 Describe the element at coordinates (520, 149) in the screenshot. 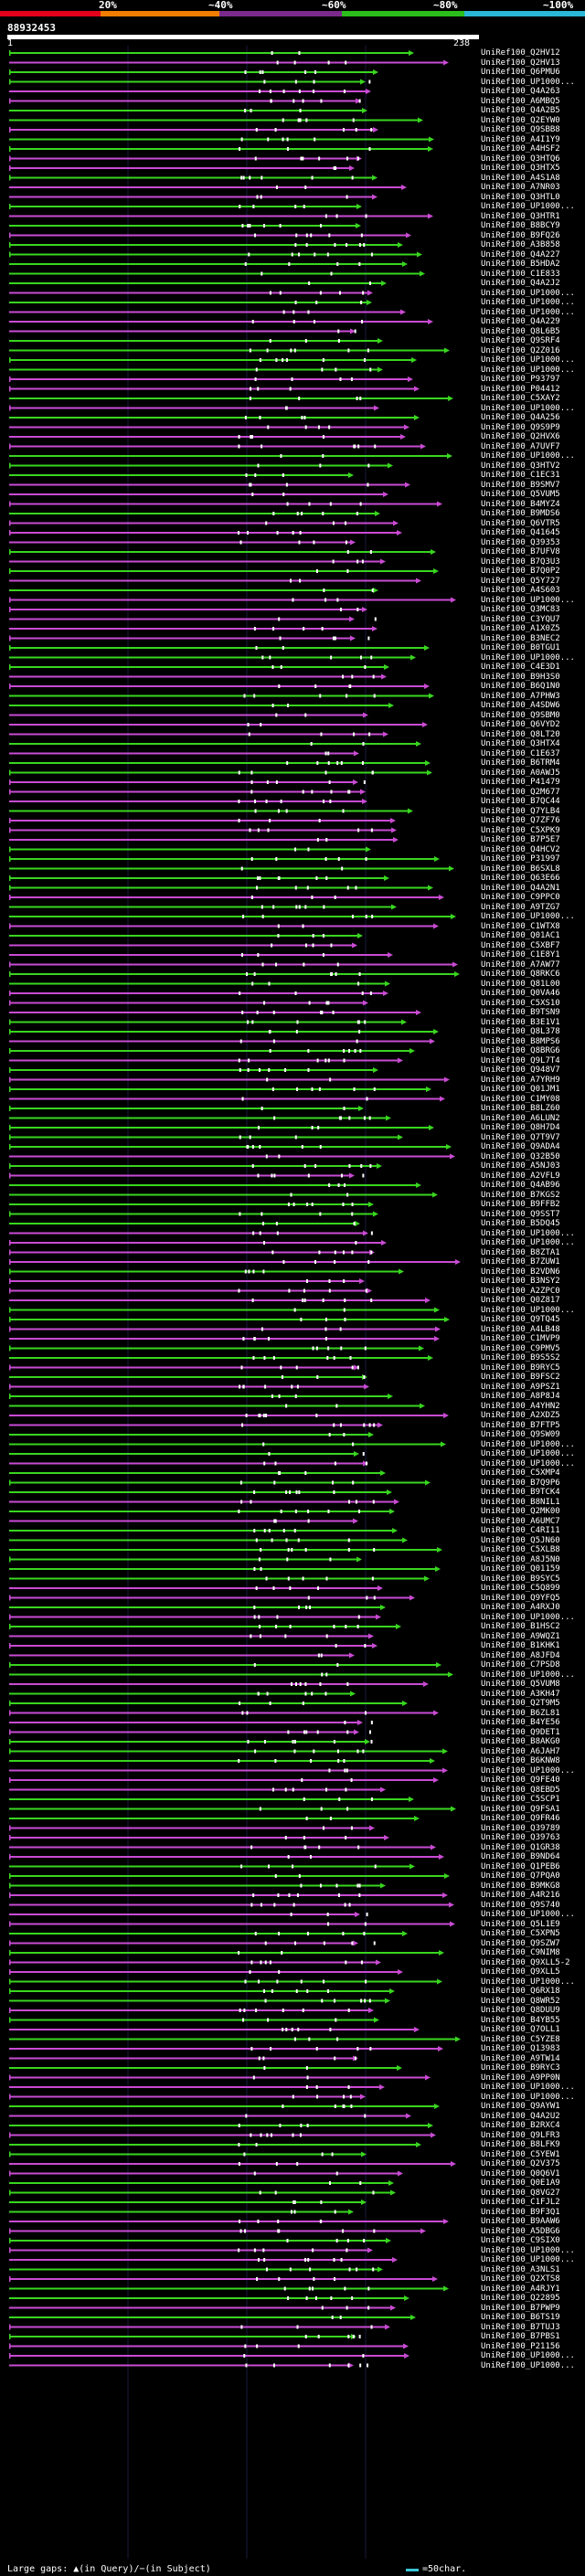

I see `hit-label: UniRef100_A4HSF2` at that location.